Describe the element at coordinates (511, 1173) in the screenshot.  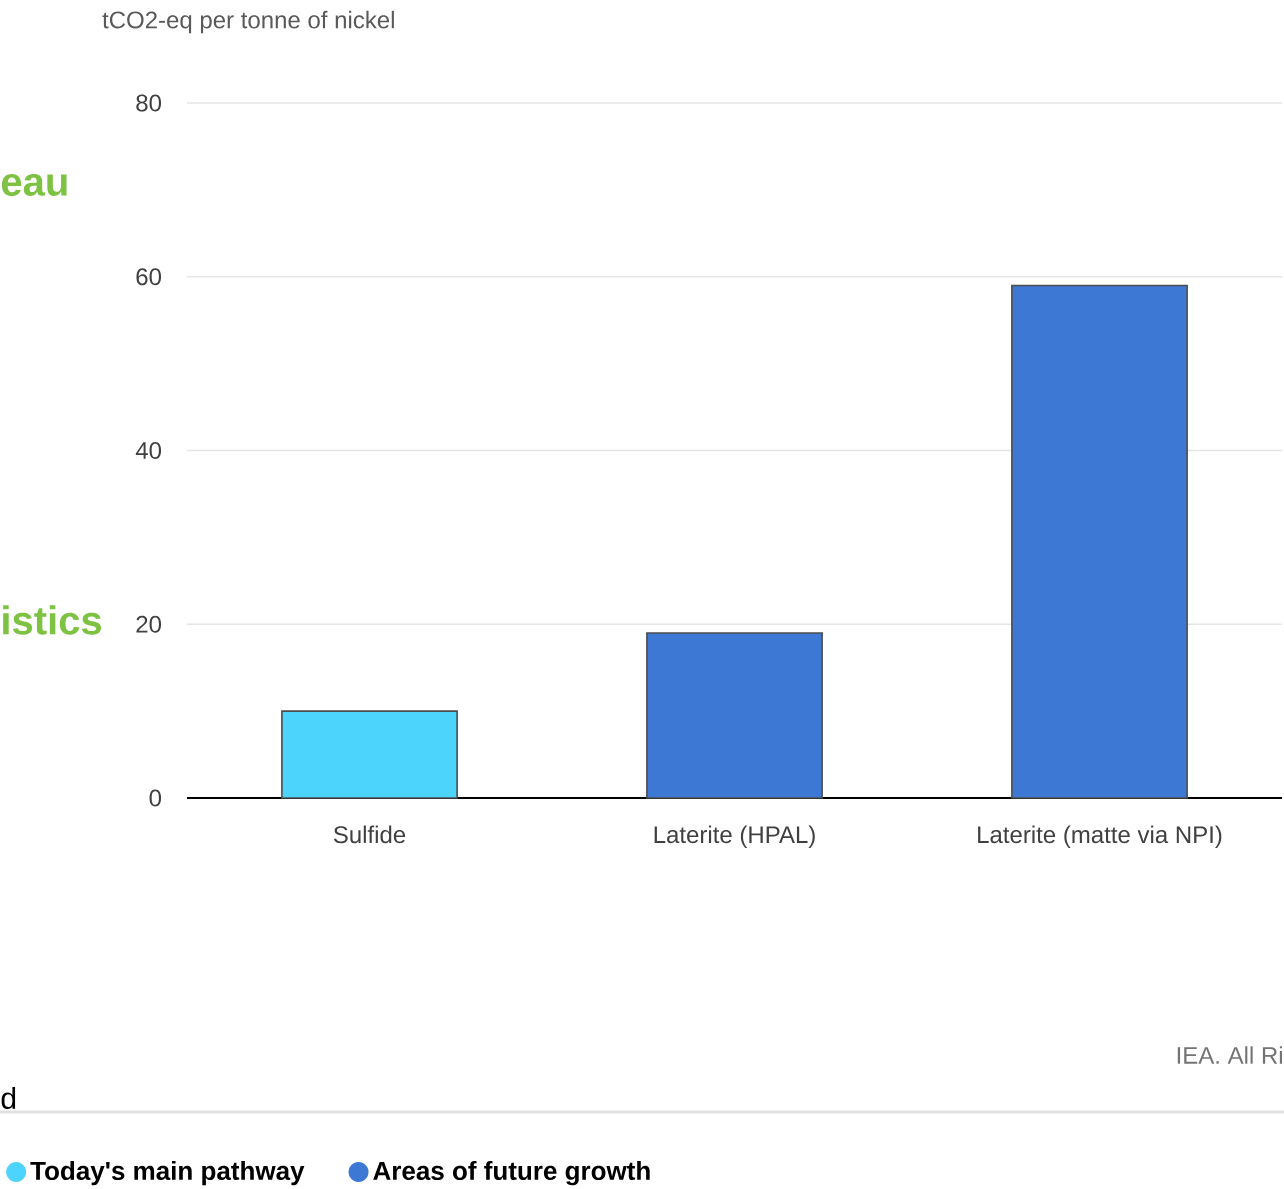
I see `legend-label: Areas of future growth` at that location.